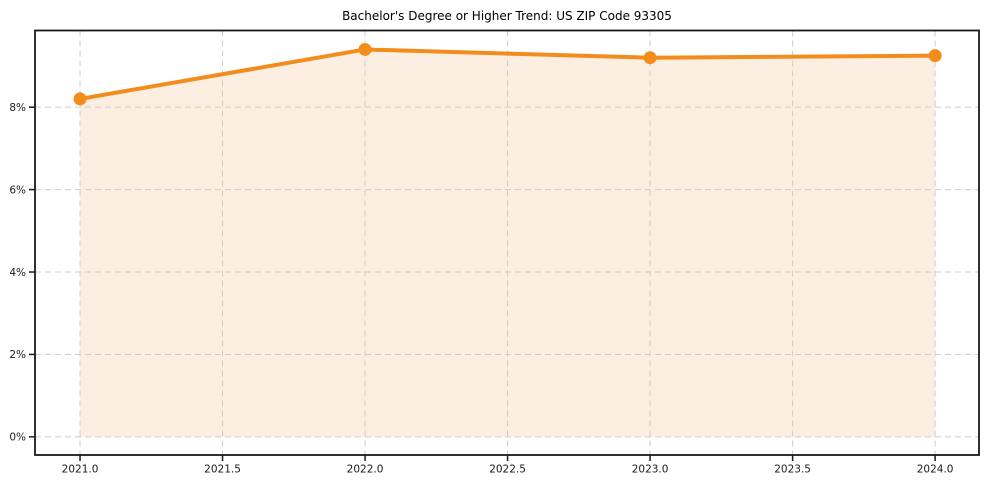 The width and height of the screenshot is (989, 490). I want to click on y-tick-label: 4%, so click(17, 273).